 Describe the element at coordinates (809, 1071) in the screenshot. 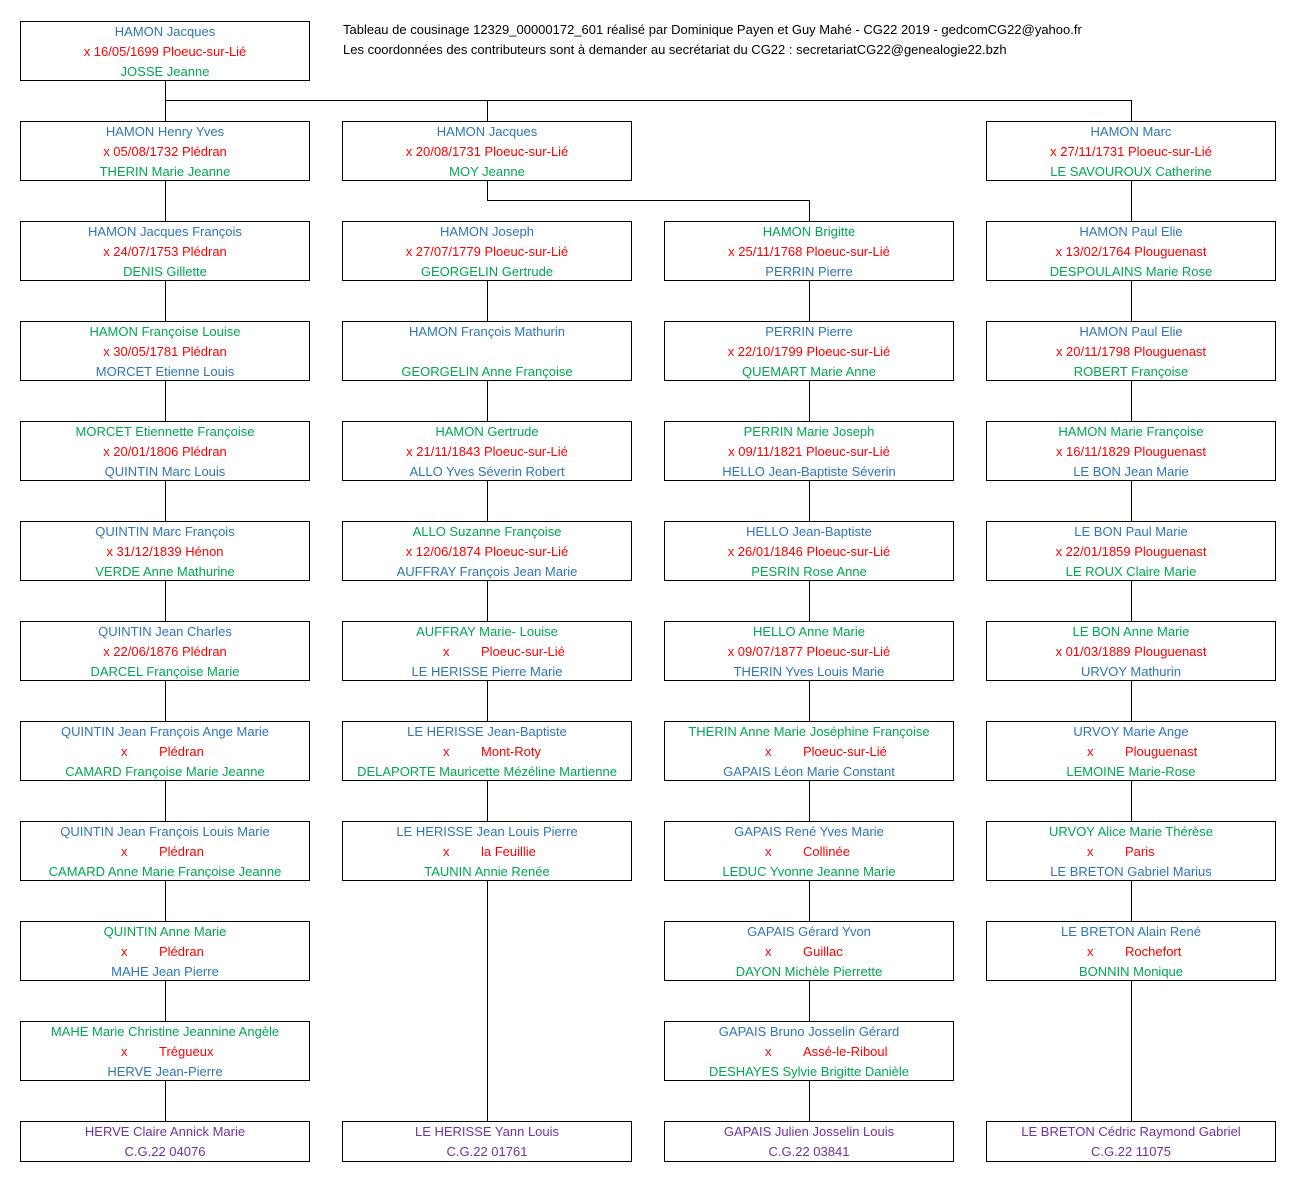

I see `person-2-name: DESHAYES Sylvie Brigitte Danièle` at that location.